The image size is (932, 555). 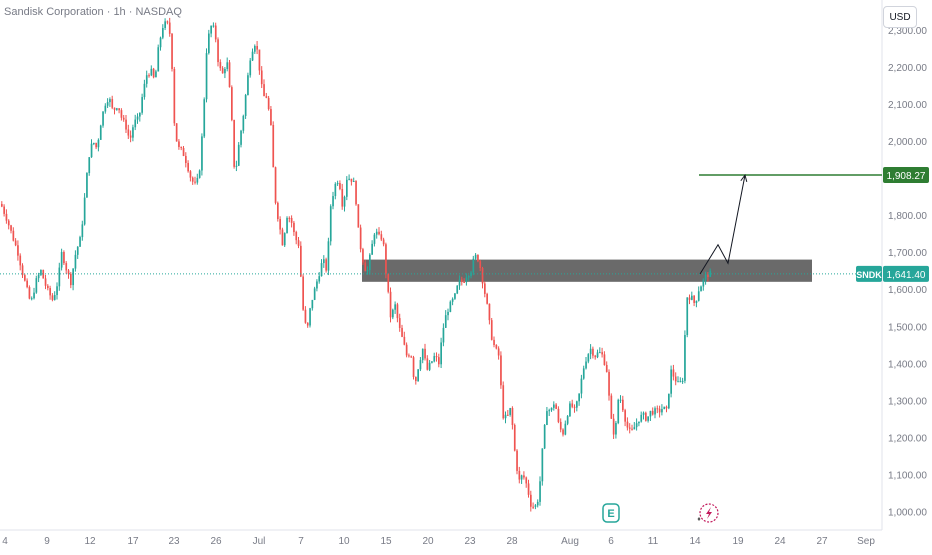 I want to click on resistance-zone-rect, so click(x=587, y=270).